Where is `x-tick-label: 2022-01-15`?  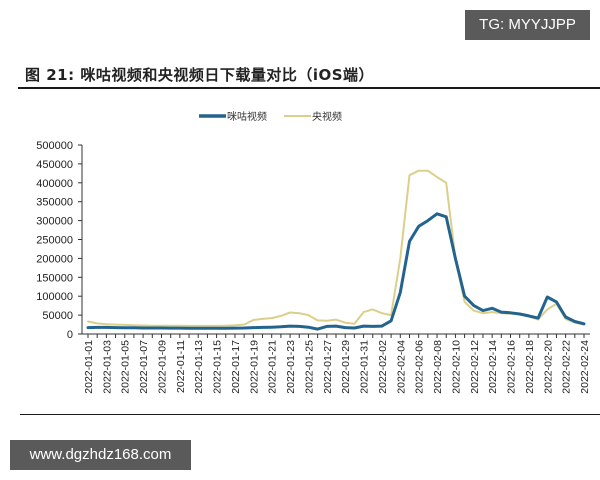 x-tick-label: 2022-01-15 is located at coordinates (218, 367).